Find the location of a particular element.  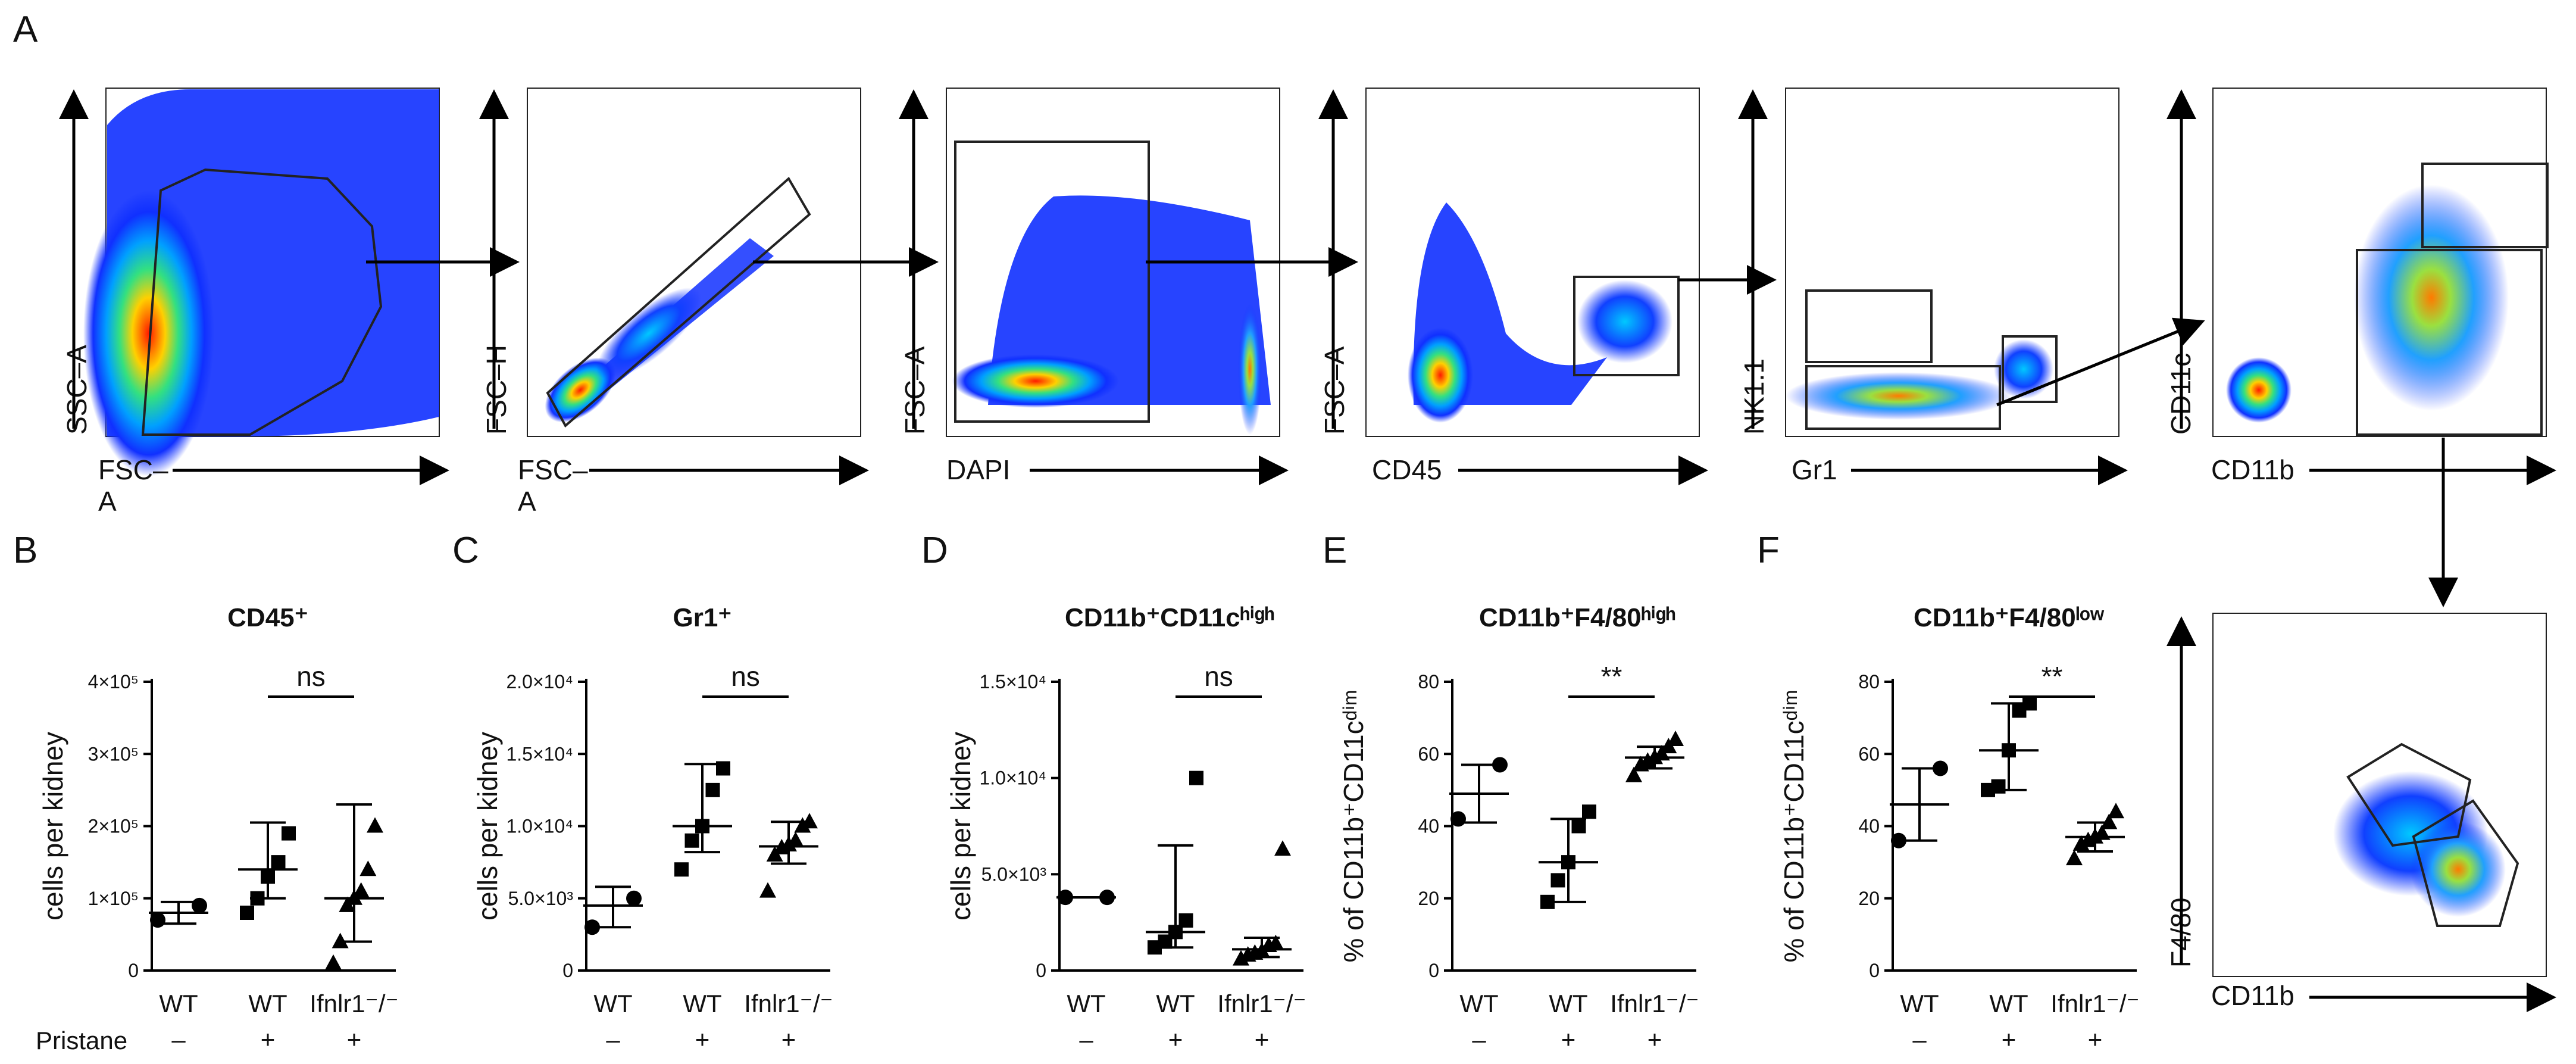

facs-plot-7-gate-low is located at coordinates (2465, 863).